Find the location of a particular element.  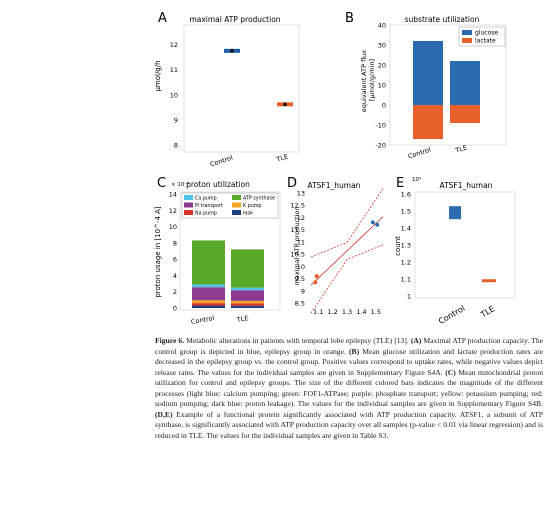

panel-d-xtick-label: 1.2 is located at coordinates (332, 312).